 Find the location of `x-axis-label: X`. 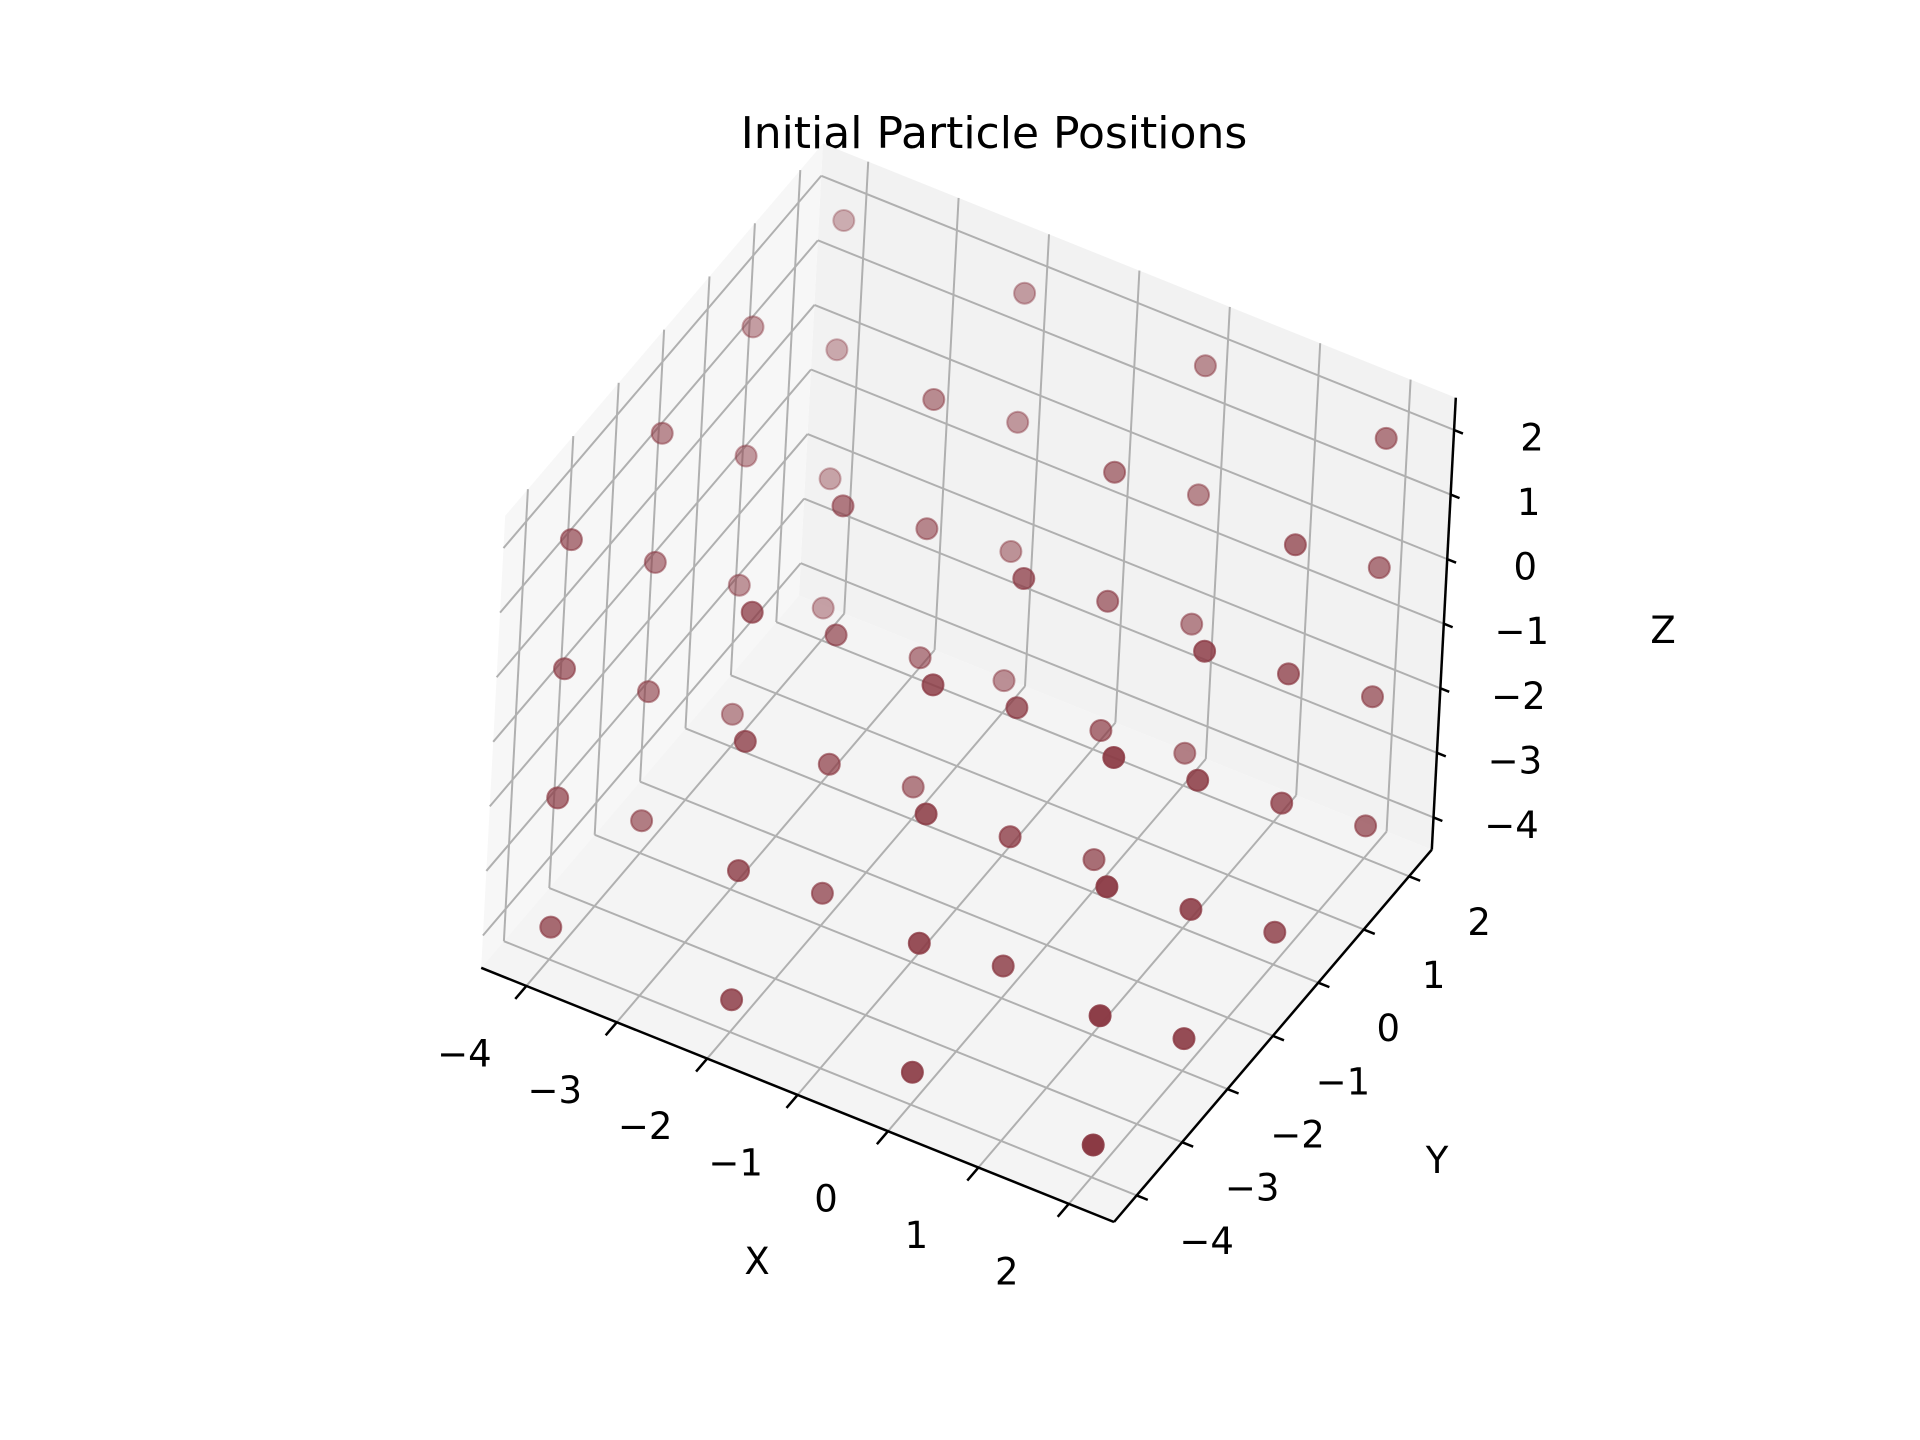

x-axis-label: X is located at coordinates (756, 1261).